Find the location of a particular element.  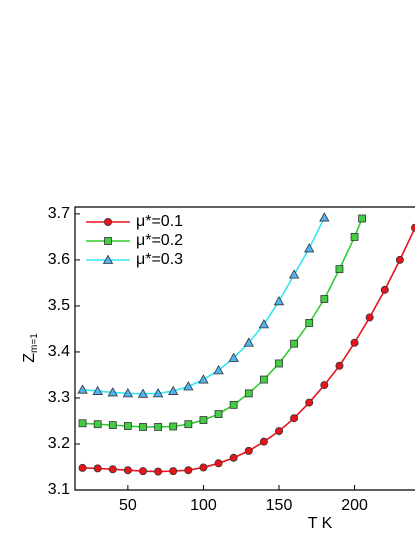

y-axis-label-sub: m=1 is located at coordinates (34, 343).